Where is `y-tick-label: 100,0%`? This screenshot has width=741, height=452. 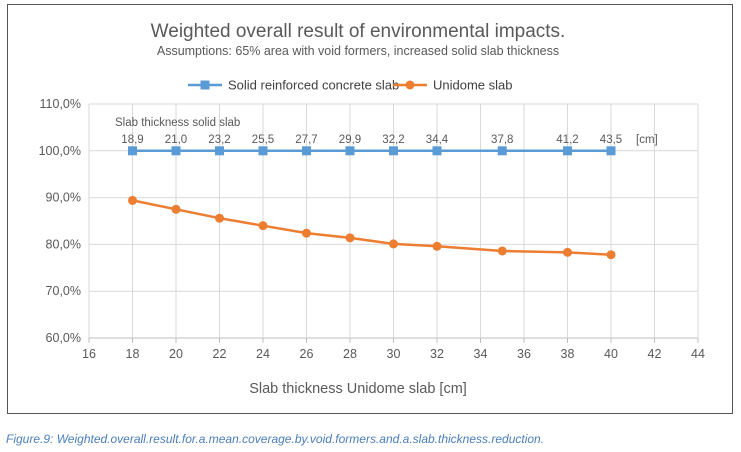
y-tick-label: 100,0% is located at coordinates (60, 151).